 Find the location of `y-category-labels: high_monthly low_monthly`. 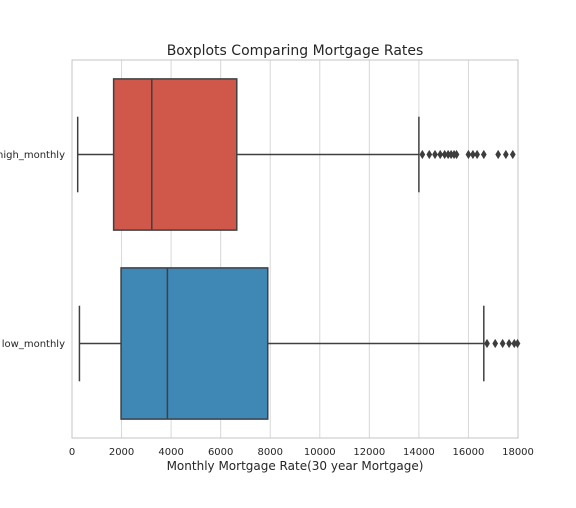

y-category-labels: high_monthly low_monthly is located at coordinates (32, 250).